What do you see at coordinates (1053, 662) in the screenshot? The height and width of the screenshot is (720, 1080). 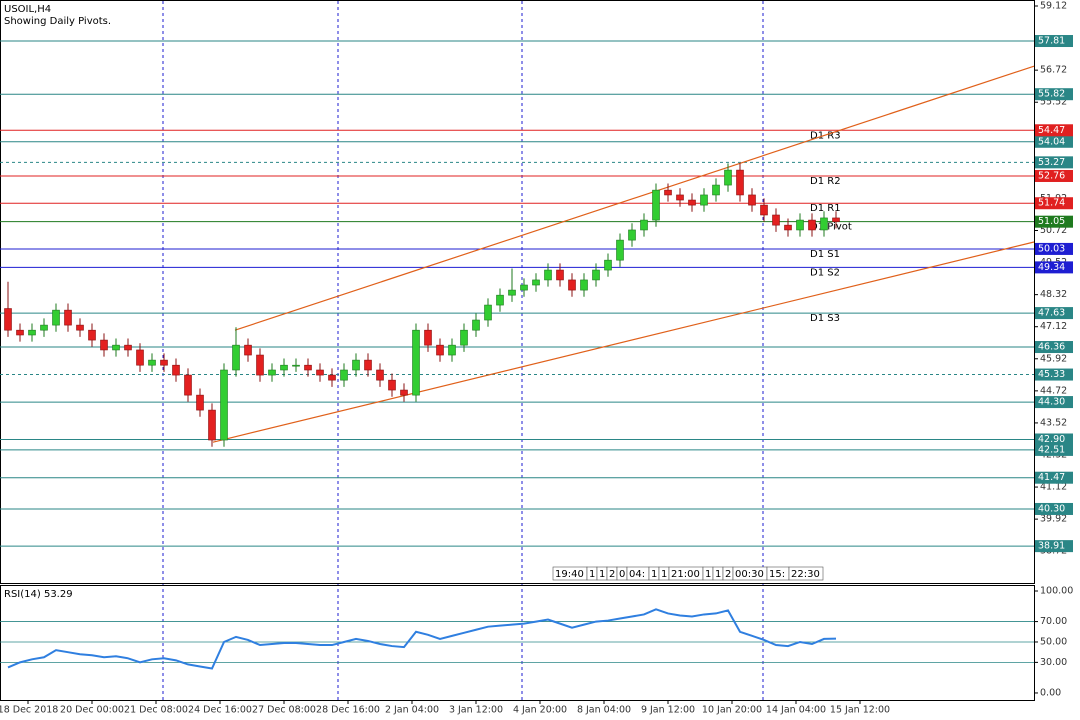 I see `rsi-tick-label: 30.00` at bounding box center [1053, 662].